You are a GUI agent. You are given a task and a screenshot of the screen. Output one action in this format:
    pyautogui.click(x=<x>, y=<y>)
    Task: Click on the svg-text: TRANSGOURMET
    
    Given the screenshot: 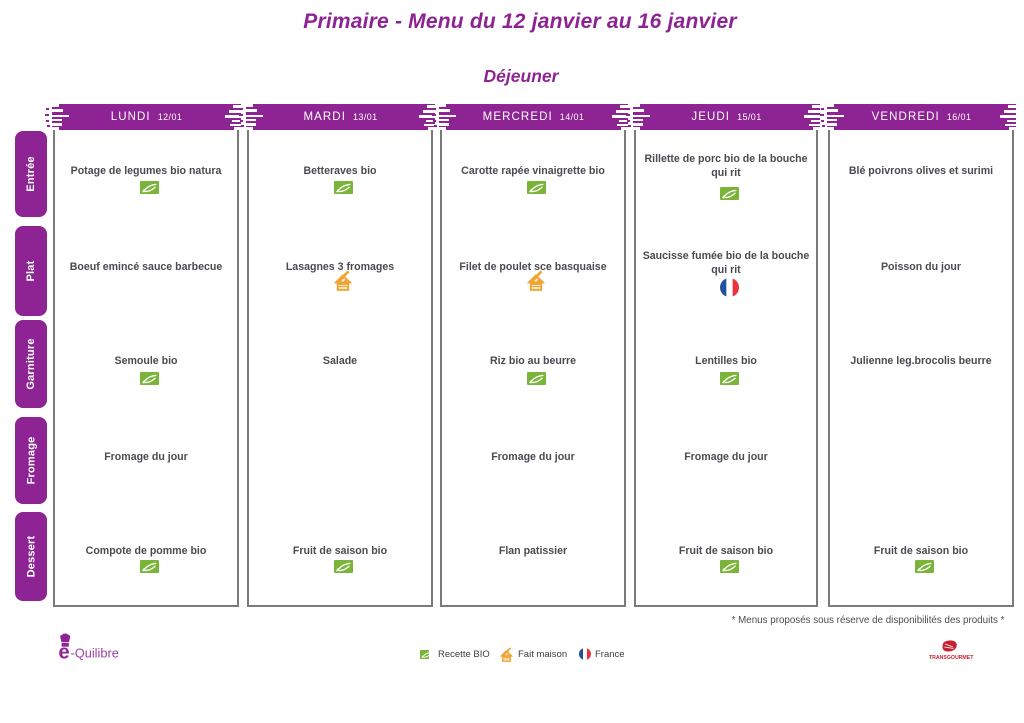 What is the action you would take?
    pyautogui.click(x=951, y=658)
    